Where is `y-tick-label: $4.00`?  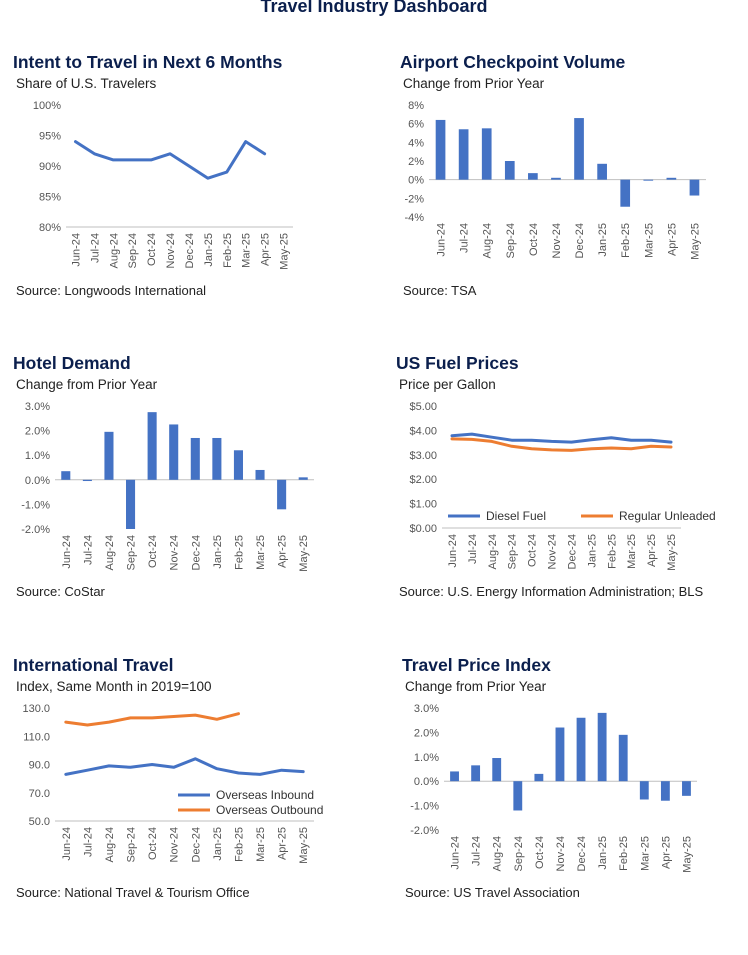 y-tick-label: $4.00 is located at coordinates (423, 431).